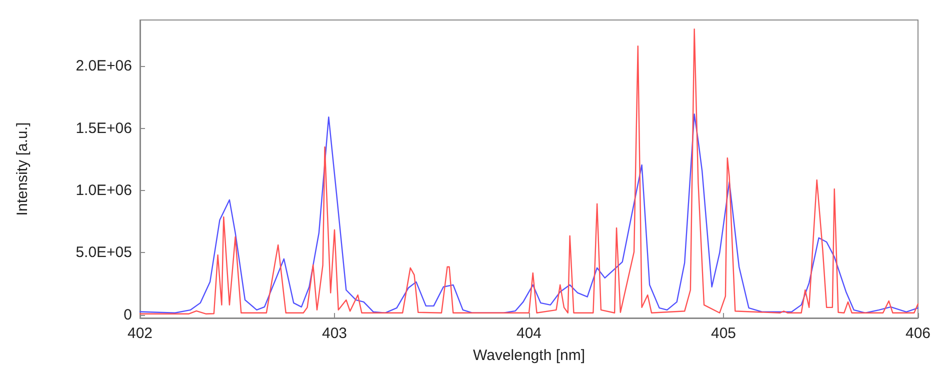 Image resolution: width=950 pixels, height=373 pixels. What do you see at coordinates (529, 333) in the screenshot?
I see `x-tick-label: 404` at bounding box center [529, 333].